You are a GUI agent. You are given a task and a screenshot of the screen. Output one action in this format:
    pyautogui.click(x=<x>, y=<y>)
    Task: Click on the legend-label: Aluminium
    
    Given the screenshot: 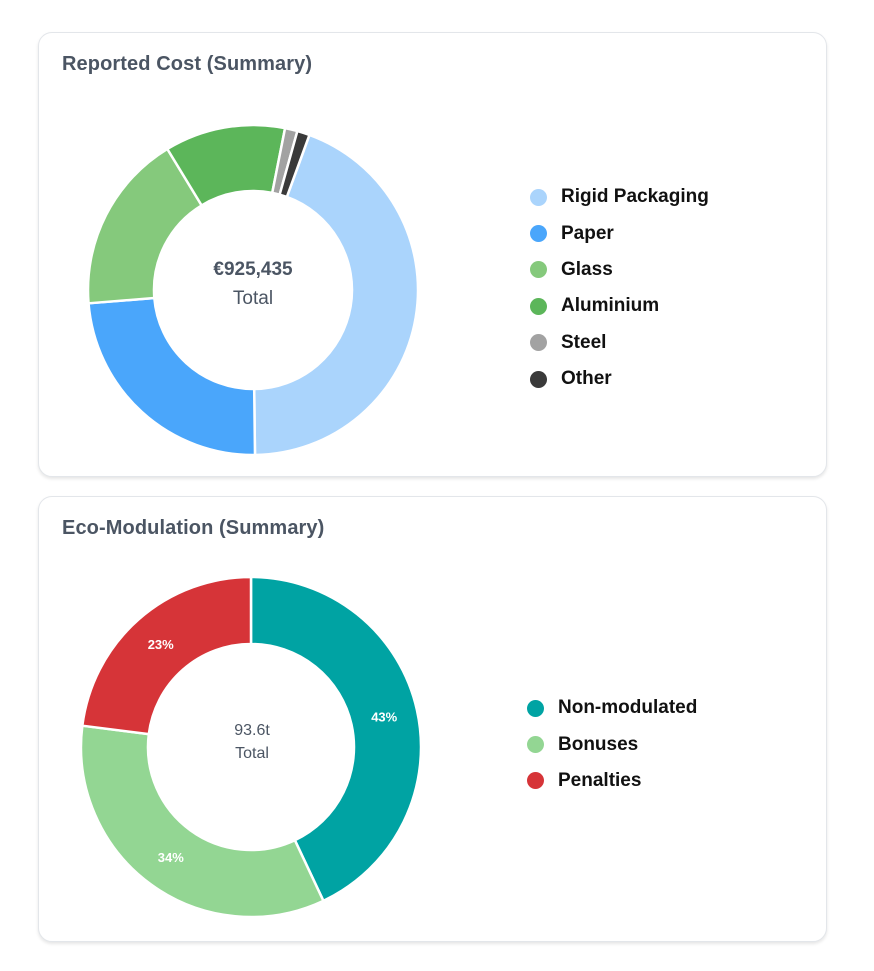 What is the action you would take?
    pyautogui.click(x=610, y=306)
    